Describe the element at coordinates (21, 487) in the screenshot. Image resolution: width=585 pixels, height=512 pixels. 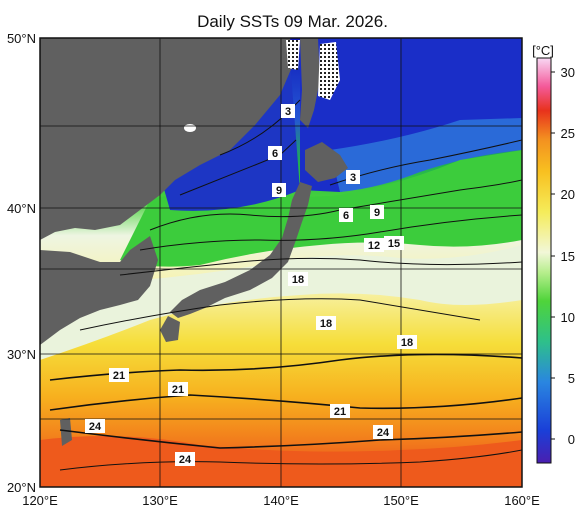
I see `lat-label-20n: 20°N` at that location.